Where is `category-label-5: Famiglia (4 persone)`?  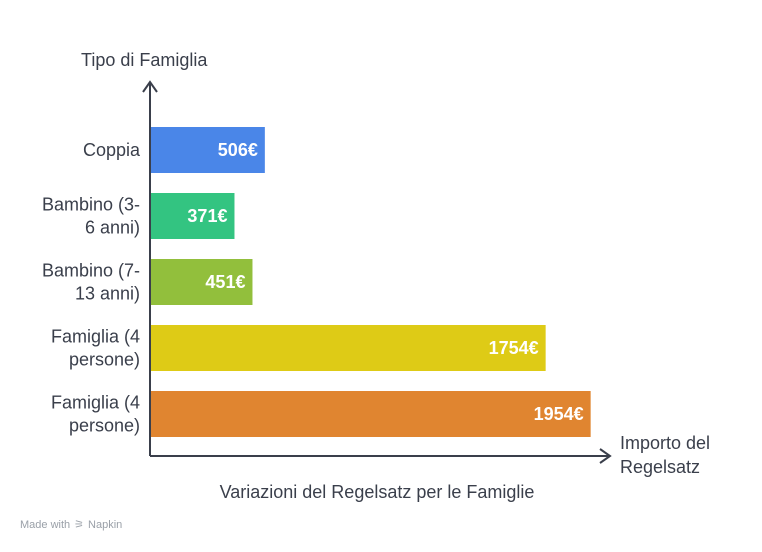 category-label-5: Famiglia (4 persone) is located at coordinates (95, 414).